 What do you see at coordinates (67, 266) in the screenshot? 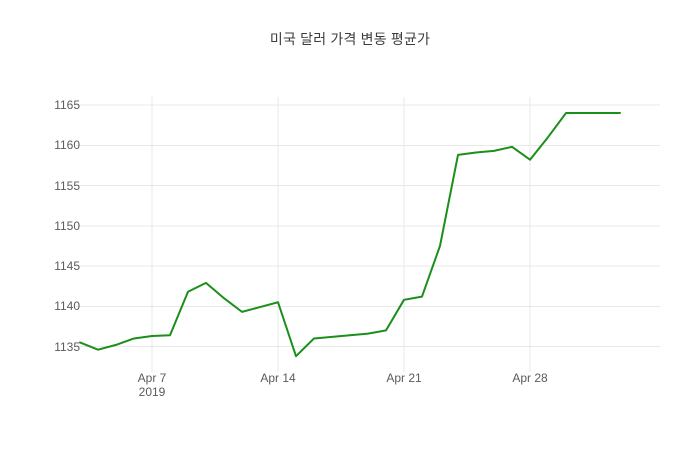
I see `y-axis-tick-label: 1145` at bounding box center [67, 266].